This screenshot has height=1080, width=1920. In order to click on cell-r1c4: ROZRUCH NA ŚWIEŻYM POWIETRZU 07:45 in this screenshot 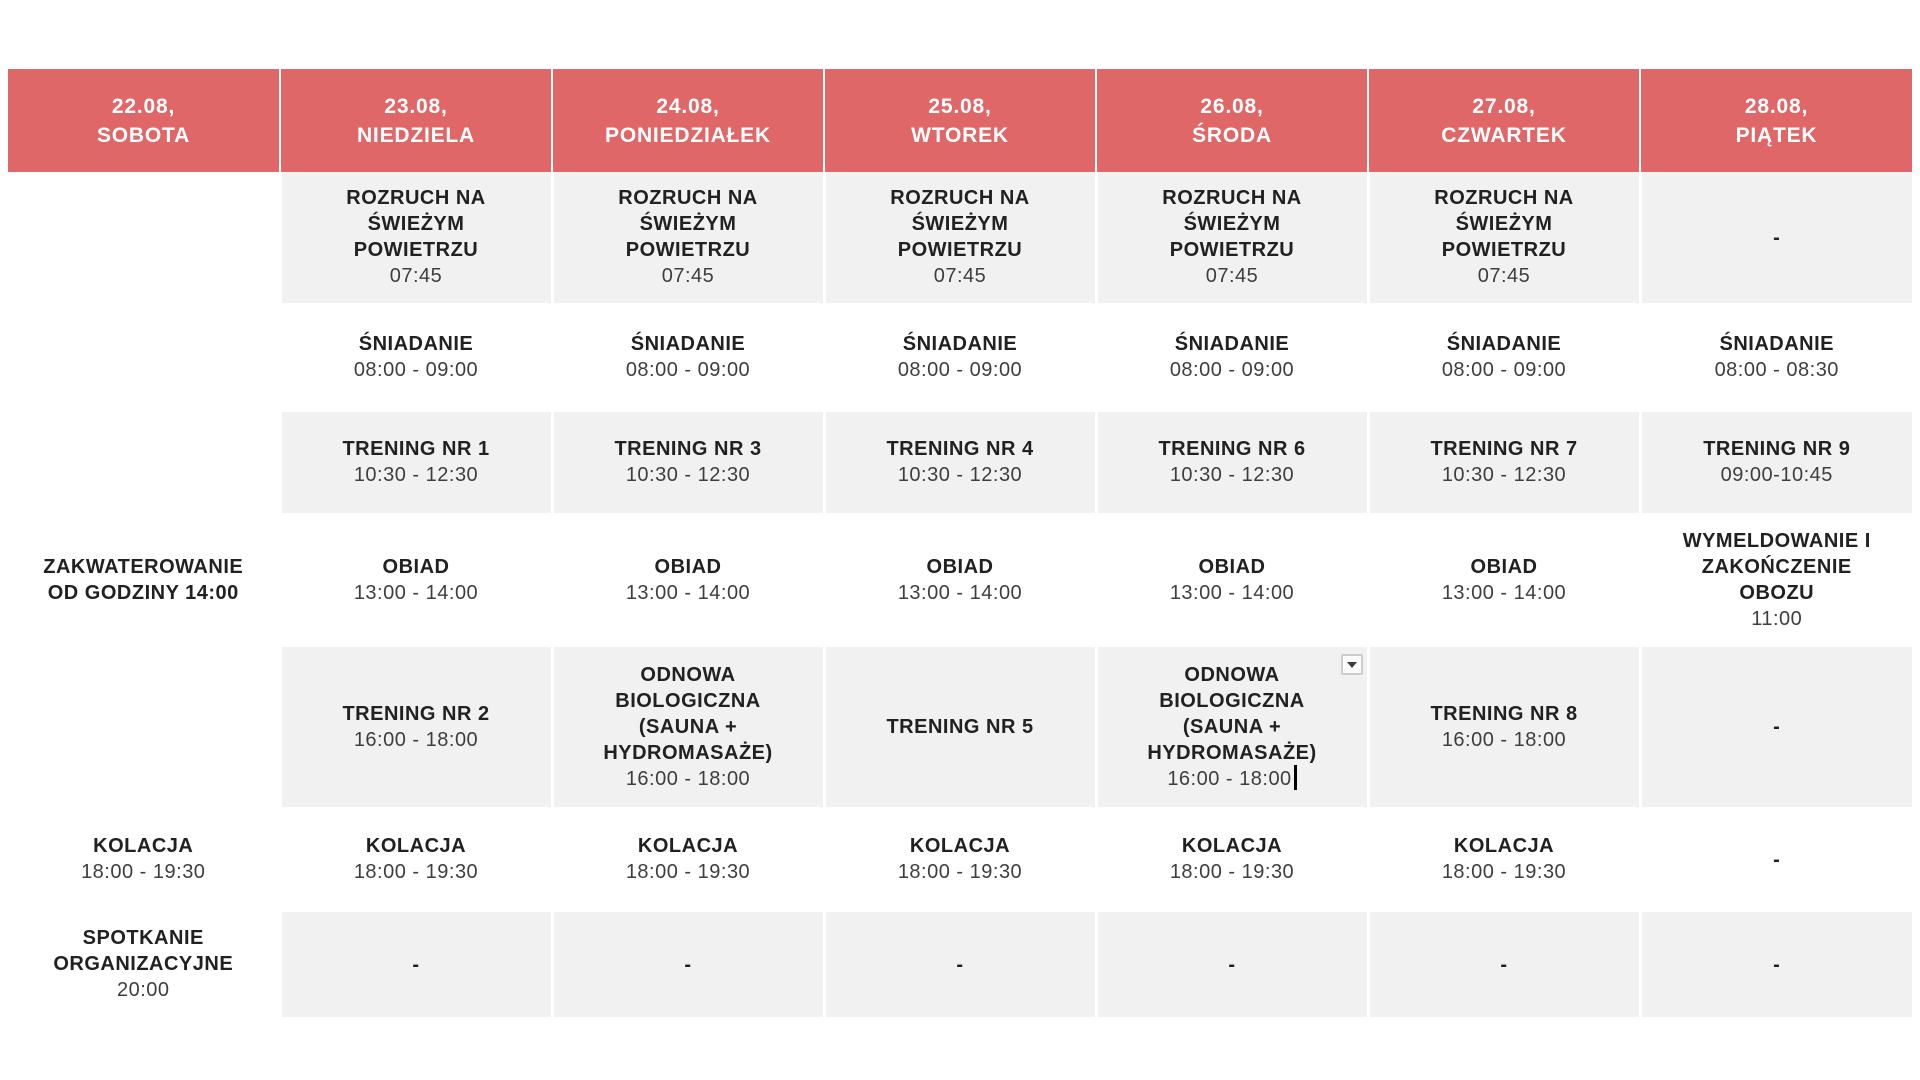, I will do `click(959, 237)`.